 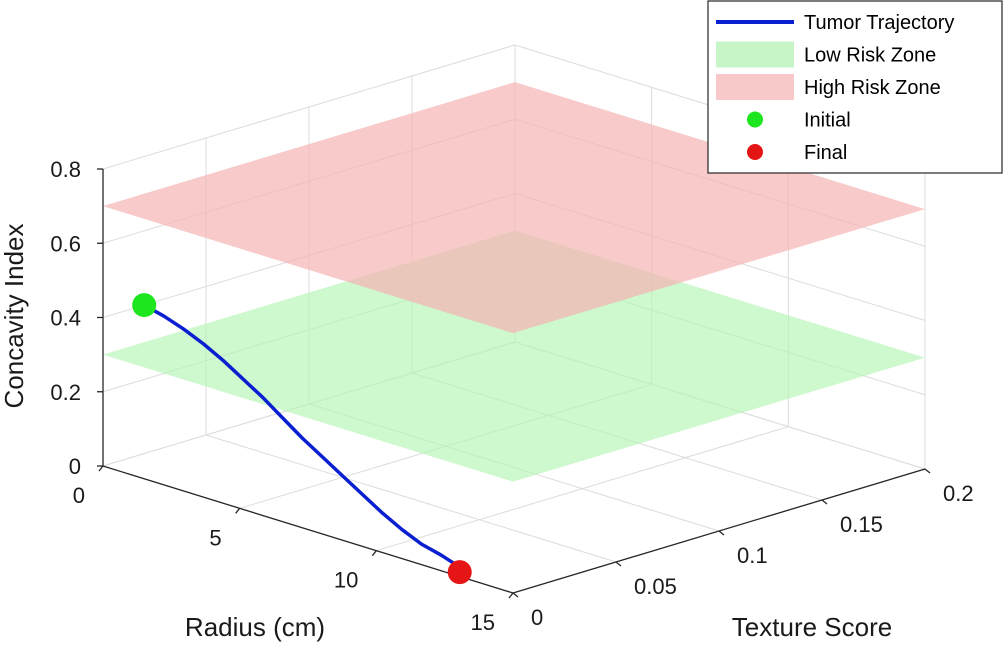 What do you see at coordinates (144, 305) in the screenshot?
I see `initial-marker` at bounding box center [144, 305].